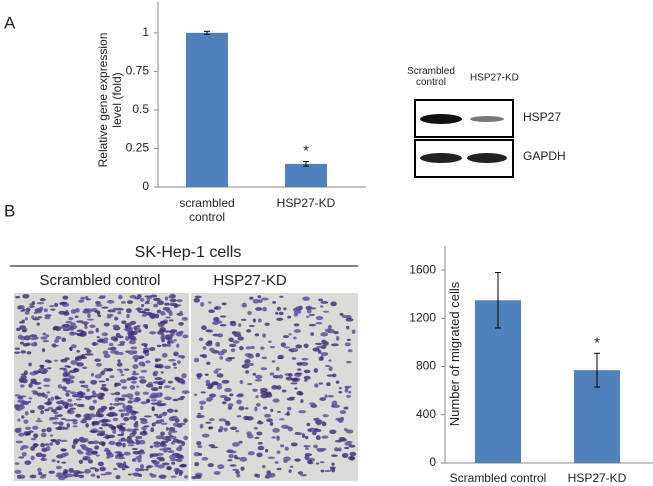  What do you see at coordinates (100, 280) in the screenshot?
I see `image-label: Scrambled control` at bounding box center [100, 280].